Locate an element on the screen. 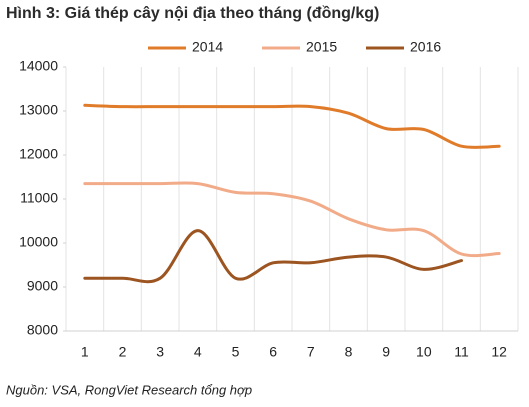  x-tick-label: 10 is located at coordinates (424, 352).